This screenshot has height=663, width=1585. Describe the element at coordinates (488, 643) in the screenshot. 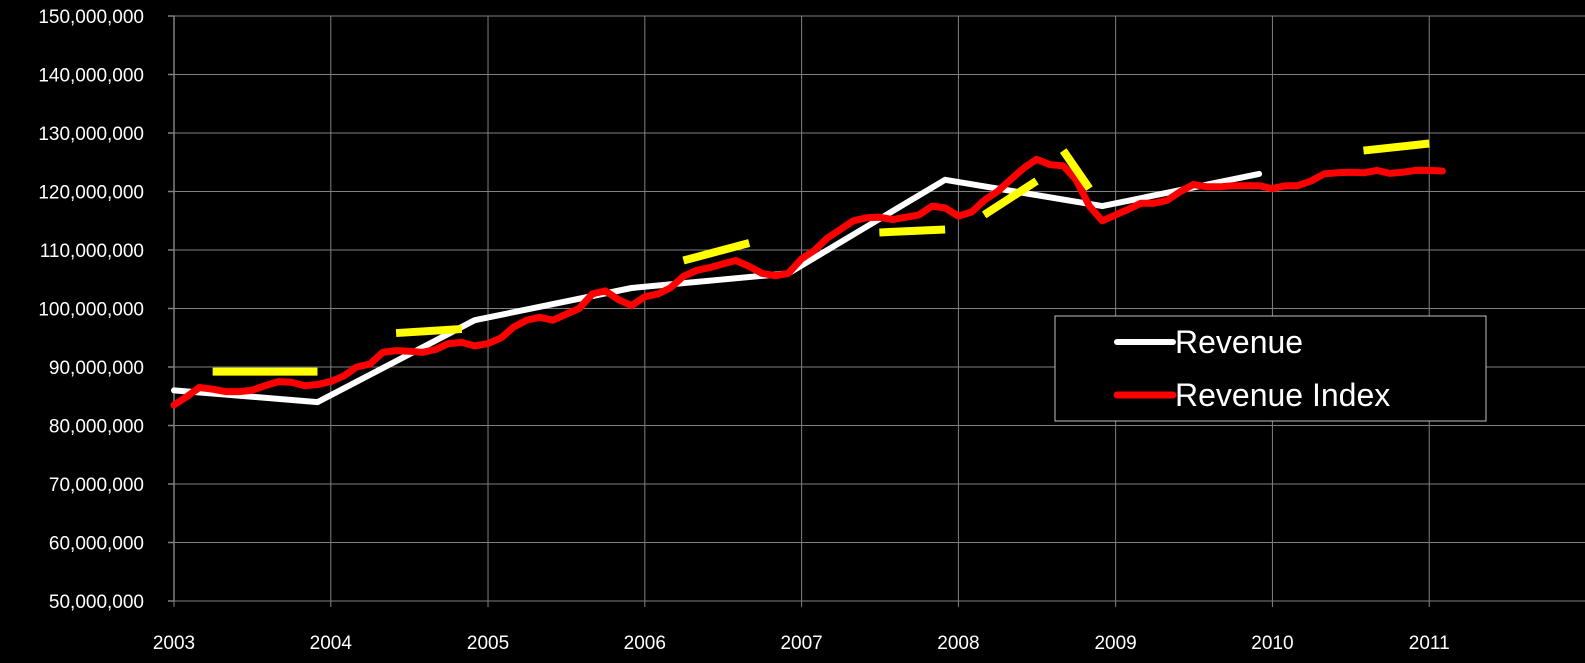

I see `x-tick-label: 2005` at that location.